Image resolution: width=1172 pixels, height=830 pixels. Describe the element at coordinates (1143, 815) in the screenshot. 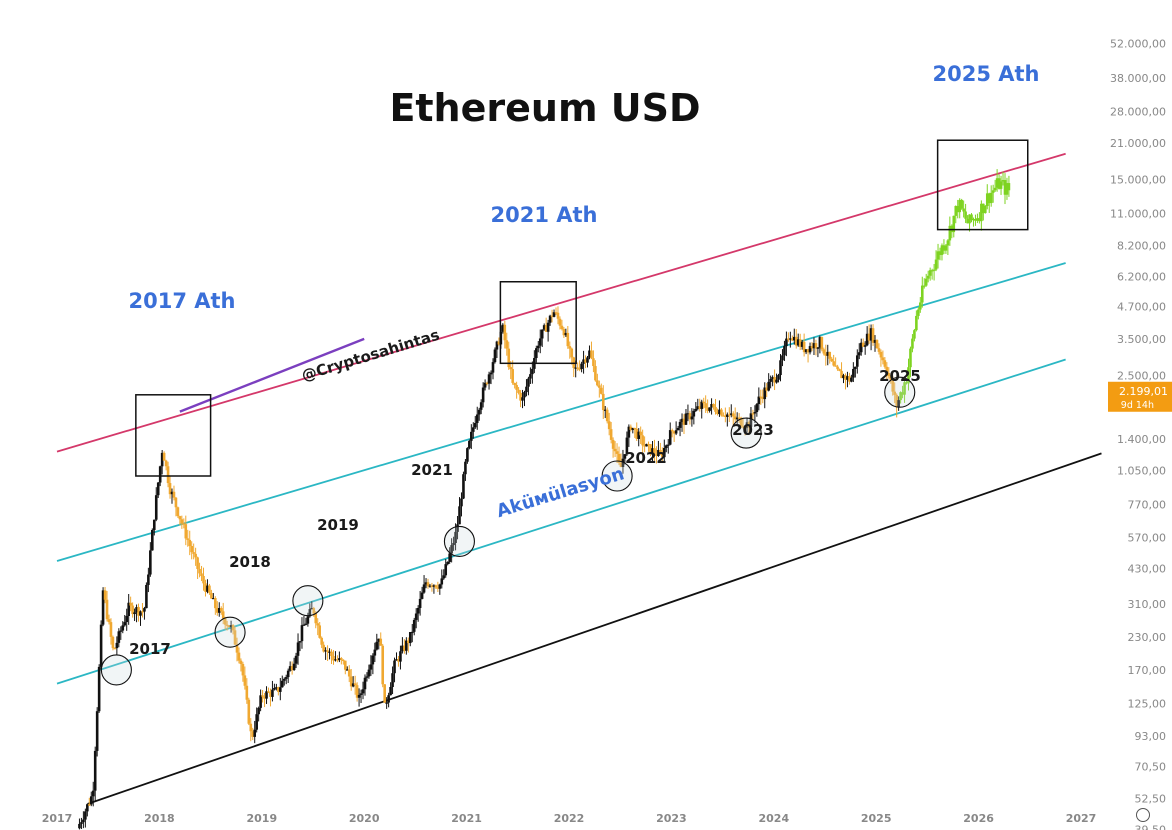

I see `settings-icon` at that location.